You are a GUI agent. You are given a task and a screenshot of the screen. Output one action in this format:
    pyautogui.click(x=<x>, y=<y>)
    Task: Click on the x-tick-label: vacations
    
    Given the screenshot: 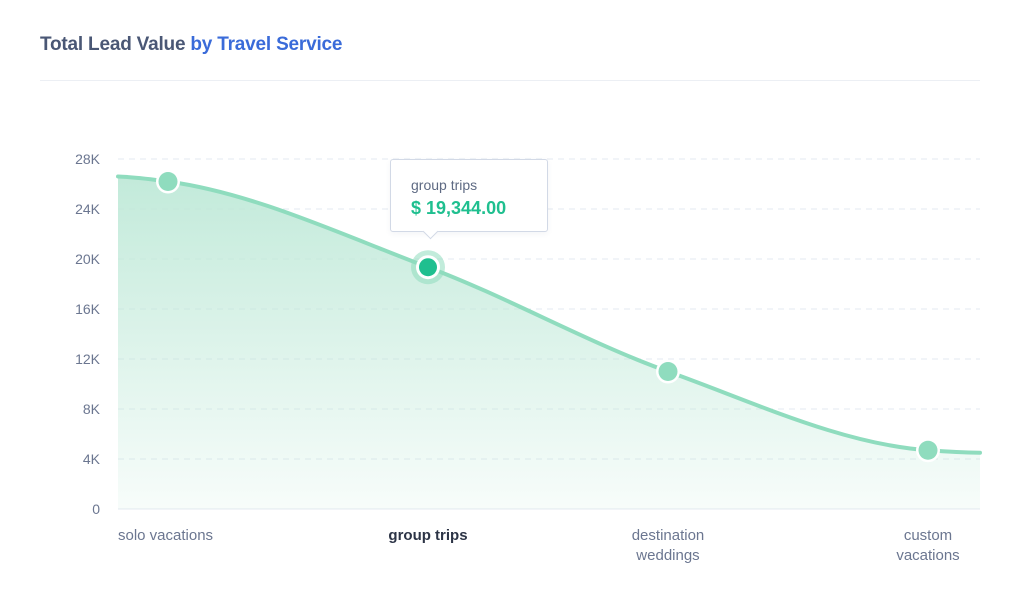 What is the action you would take?
    pyautogui.click(x=927, y=555)
    